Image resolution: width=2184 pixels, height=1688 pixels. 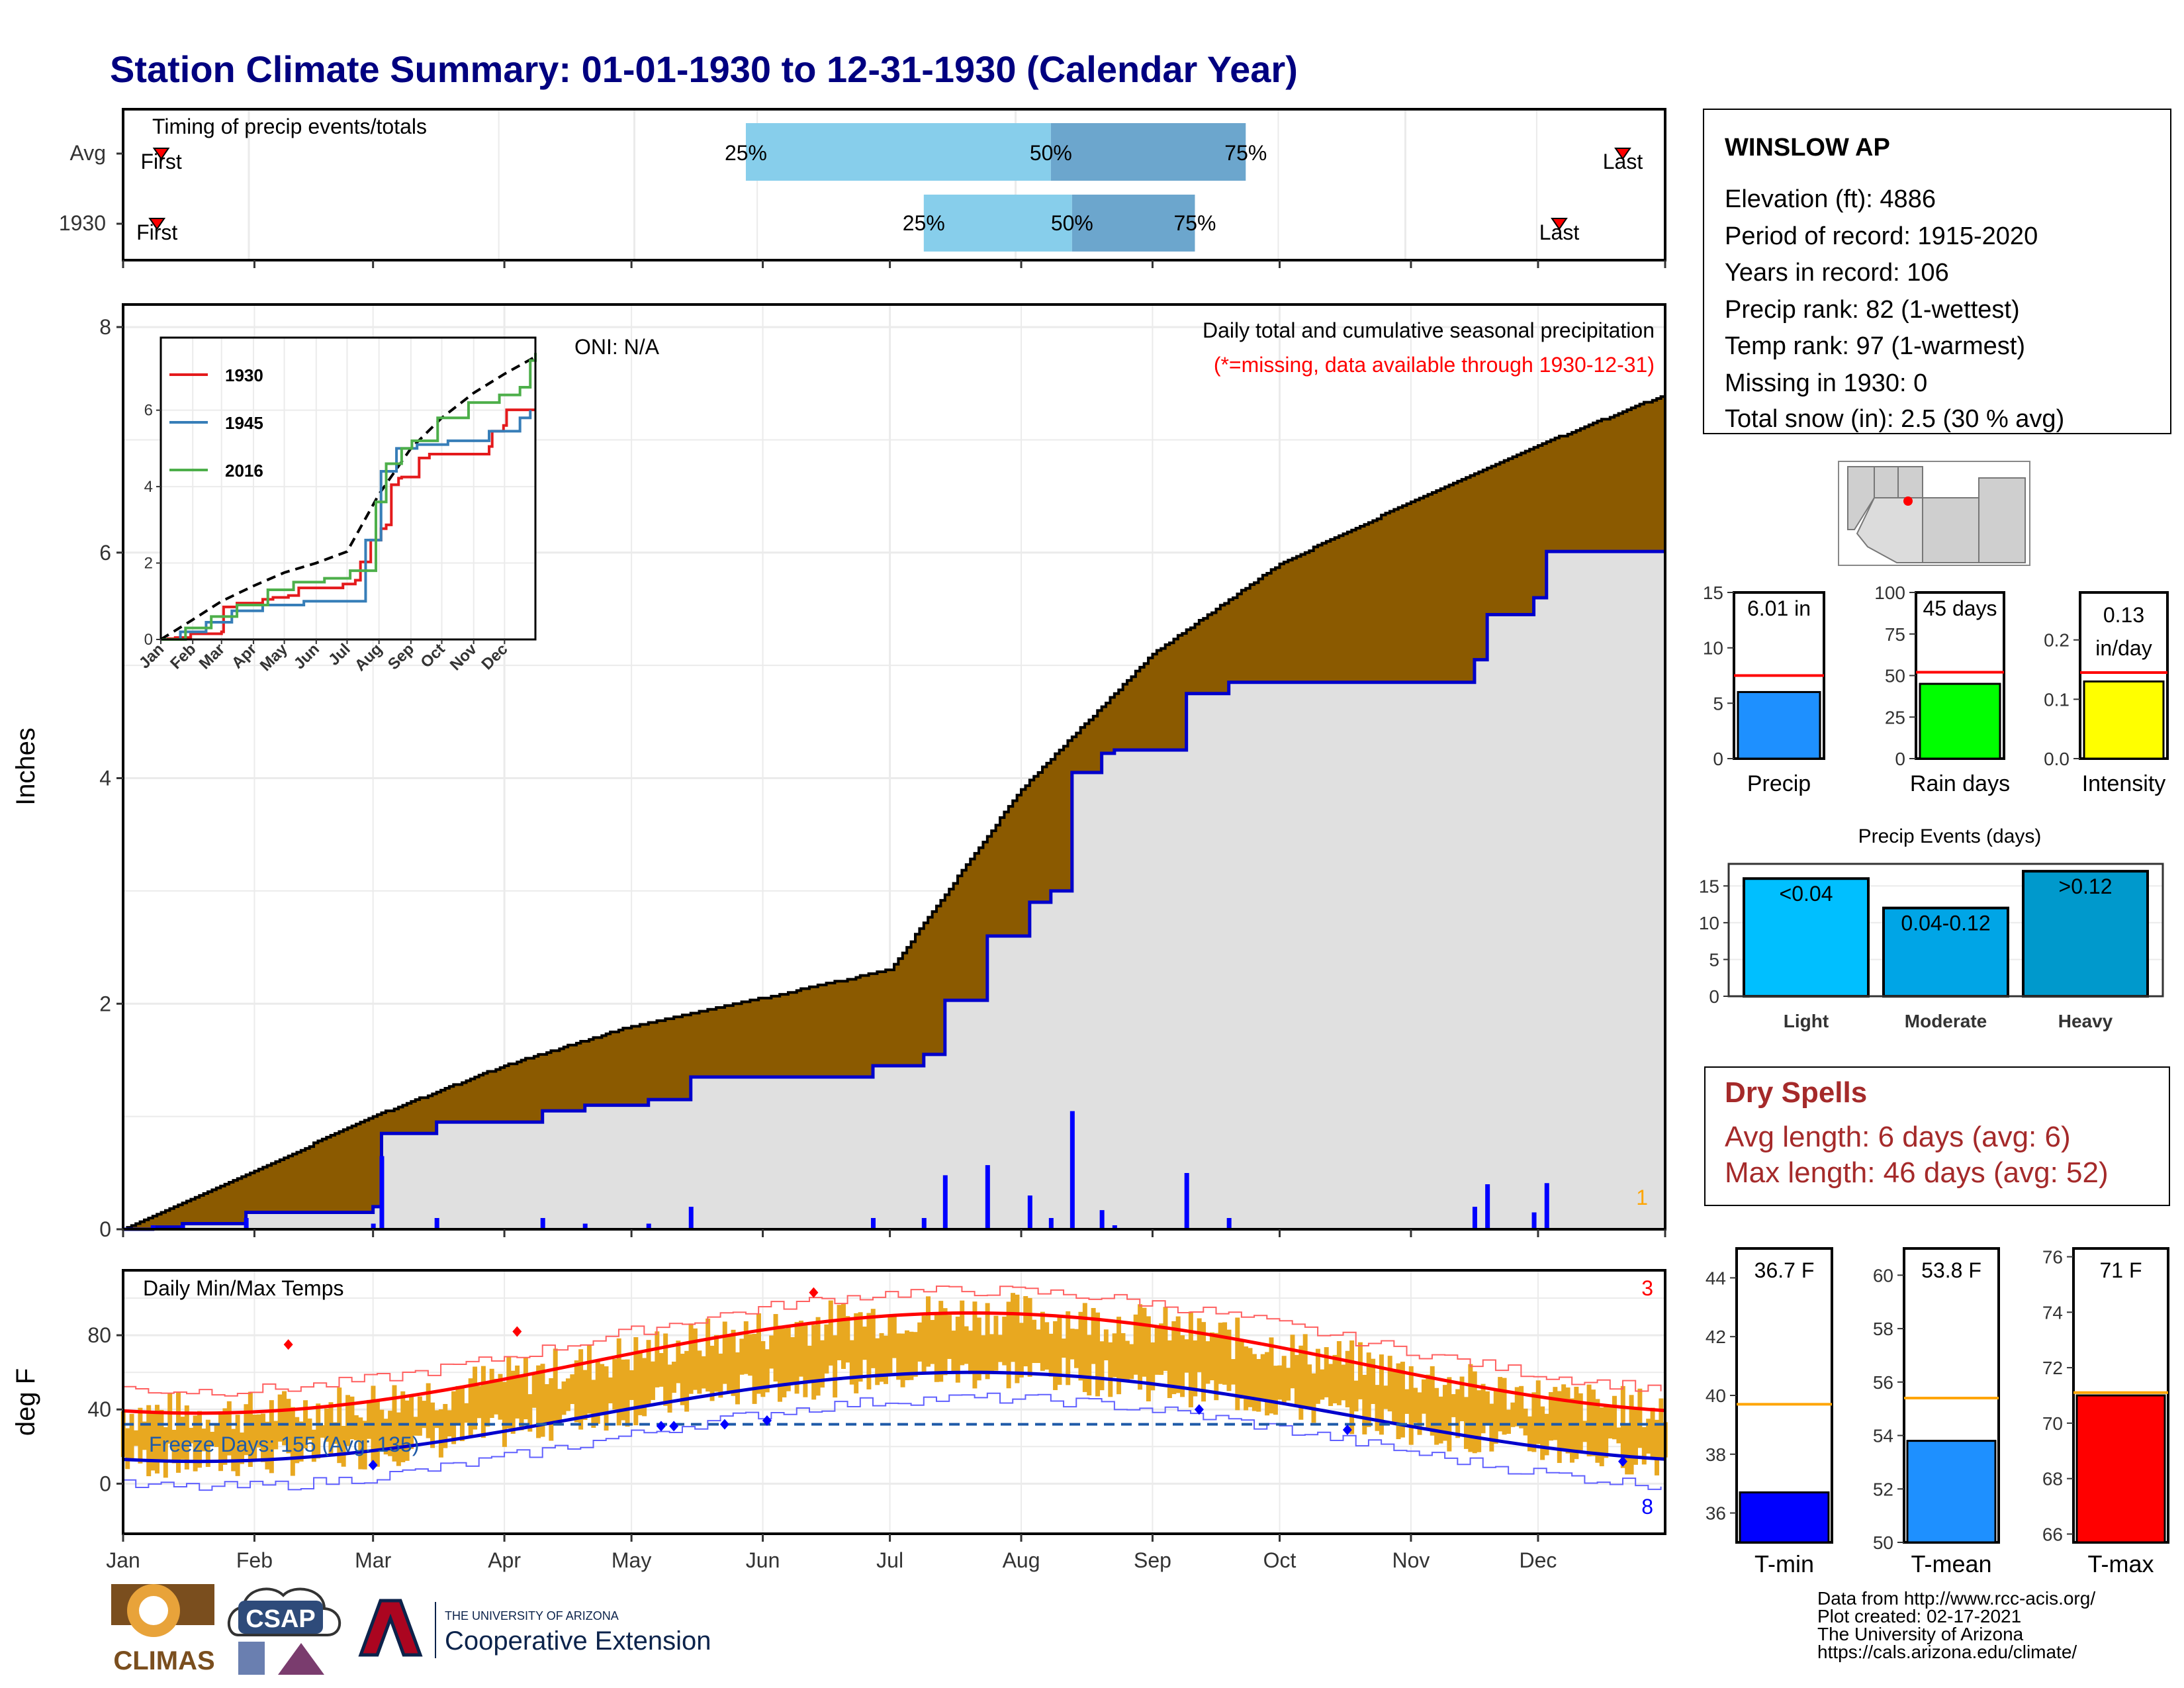 What do you see at coordinates (1883, 1489) in the screenshot?
I see `temp-summary-y-tick-label: 52` at bounding box center [1883, 1489].